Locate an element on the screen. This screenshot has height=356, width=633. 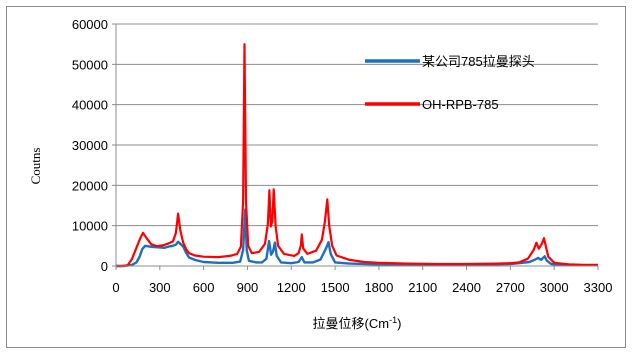
y-tick-label: 30000 is located at coordinates (90, 145).